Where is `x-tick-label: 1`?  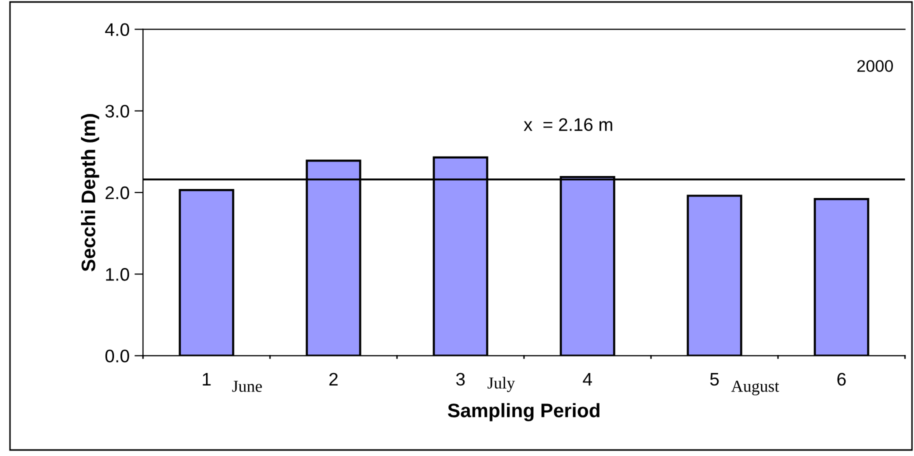 x-tick-label: 1 is located at coordinates (206, 379).